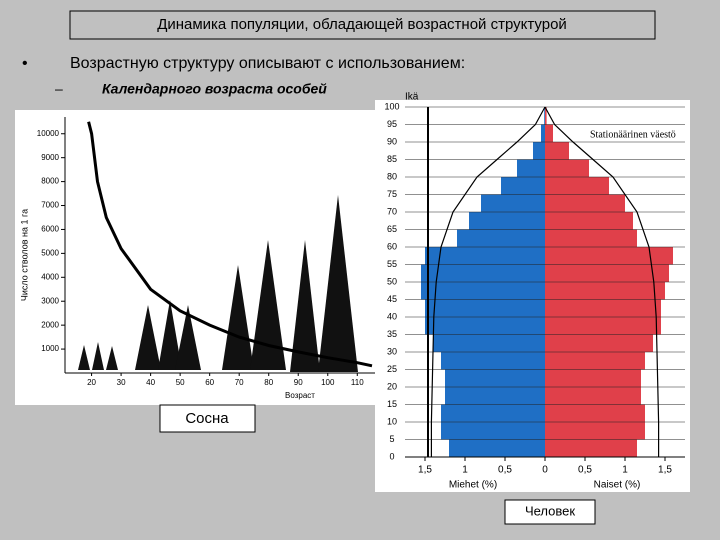  I want to click on x-axis-title: Возраст, so click(300, 395).